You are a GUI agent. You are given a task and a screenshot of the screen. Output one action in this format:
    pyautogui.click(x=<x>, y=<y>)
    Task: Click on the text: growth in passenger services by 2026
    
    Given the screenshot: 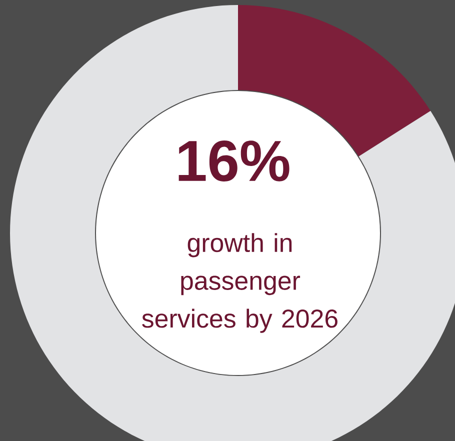 What is the action you would take?
    pyautogui.click(x=240, y=283)
    